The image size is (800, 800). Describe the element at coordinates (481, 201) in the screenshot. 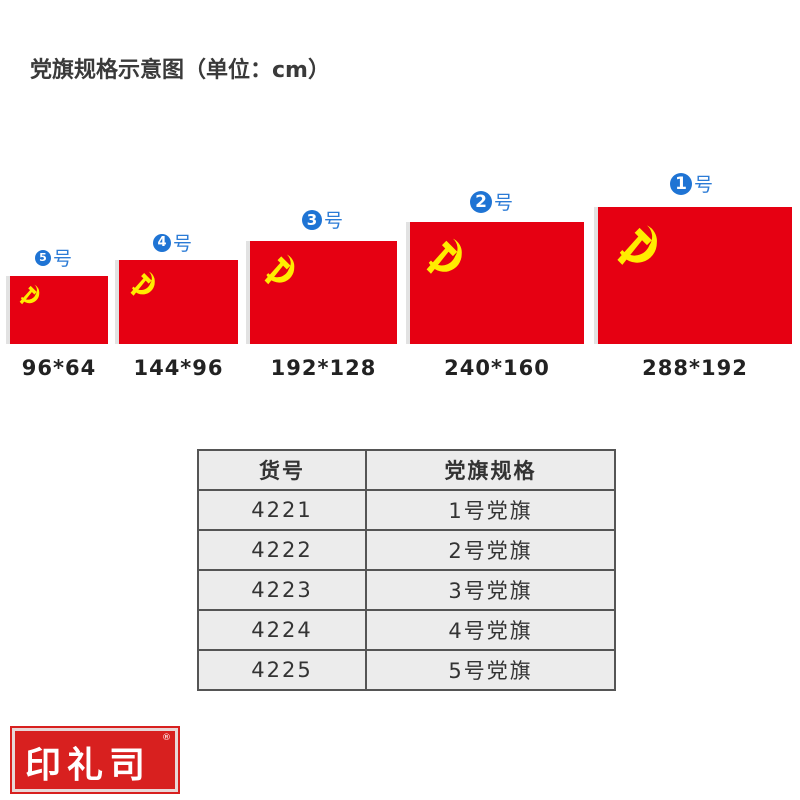

I see `number-badge: 2` at that location.